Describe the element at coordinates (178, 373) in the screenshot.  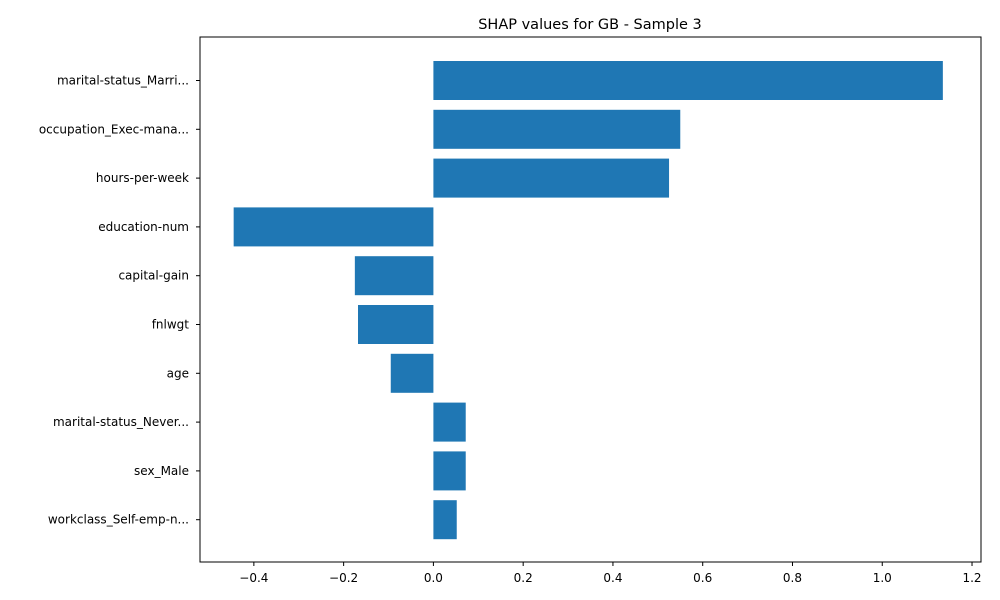
I see `y-tick-label-6: age` at that location.